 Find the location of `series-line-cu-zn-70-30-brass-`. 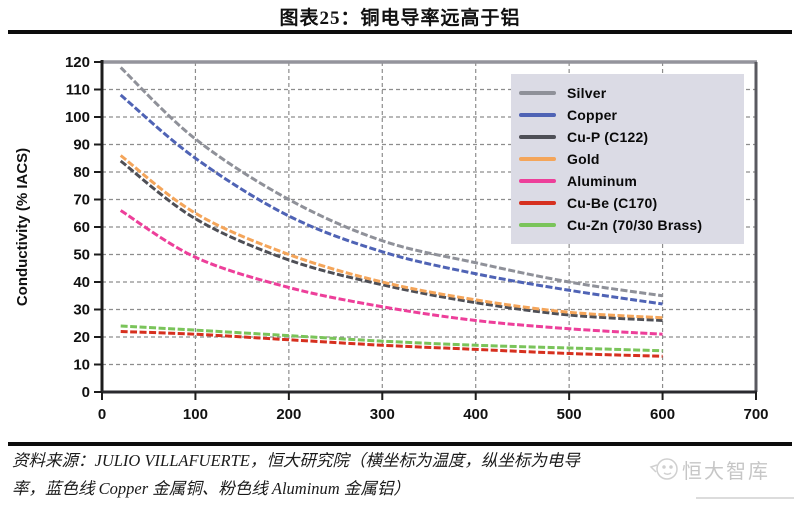

series-line-cu-zn-70-30-brass- is located at coordinates (391, 338).